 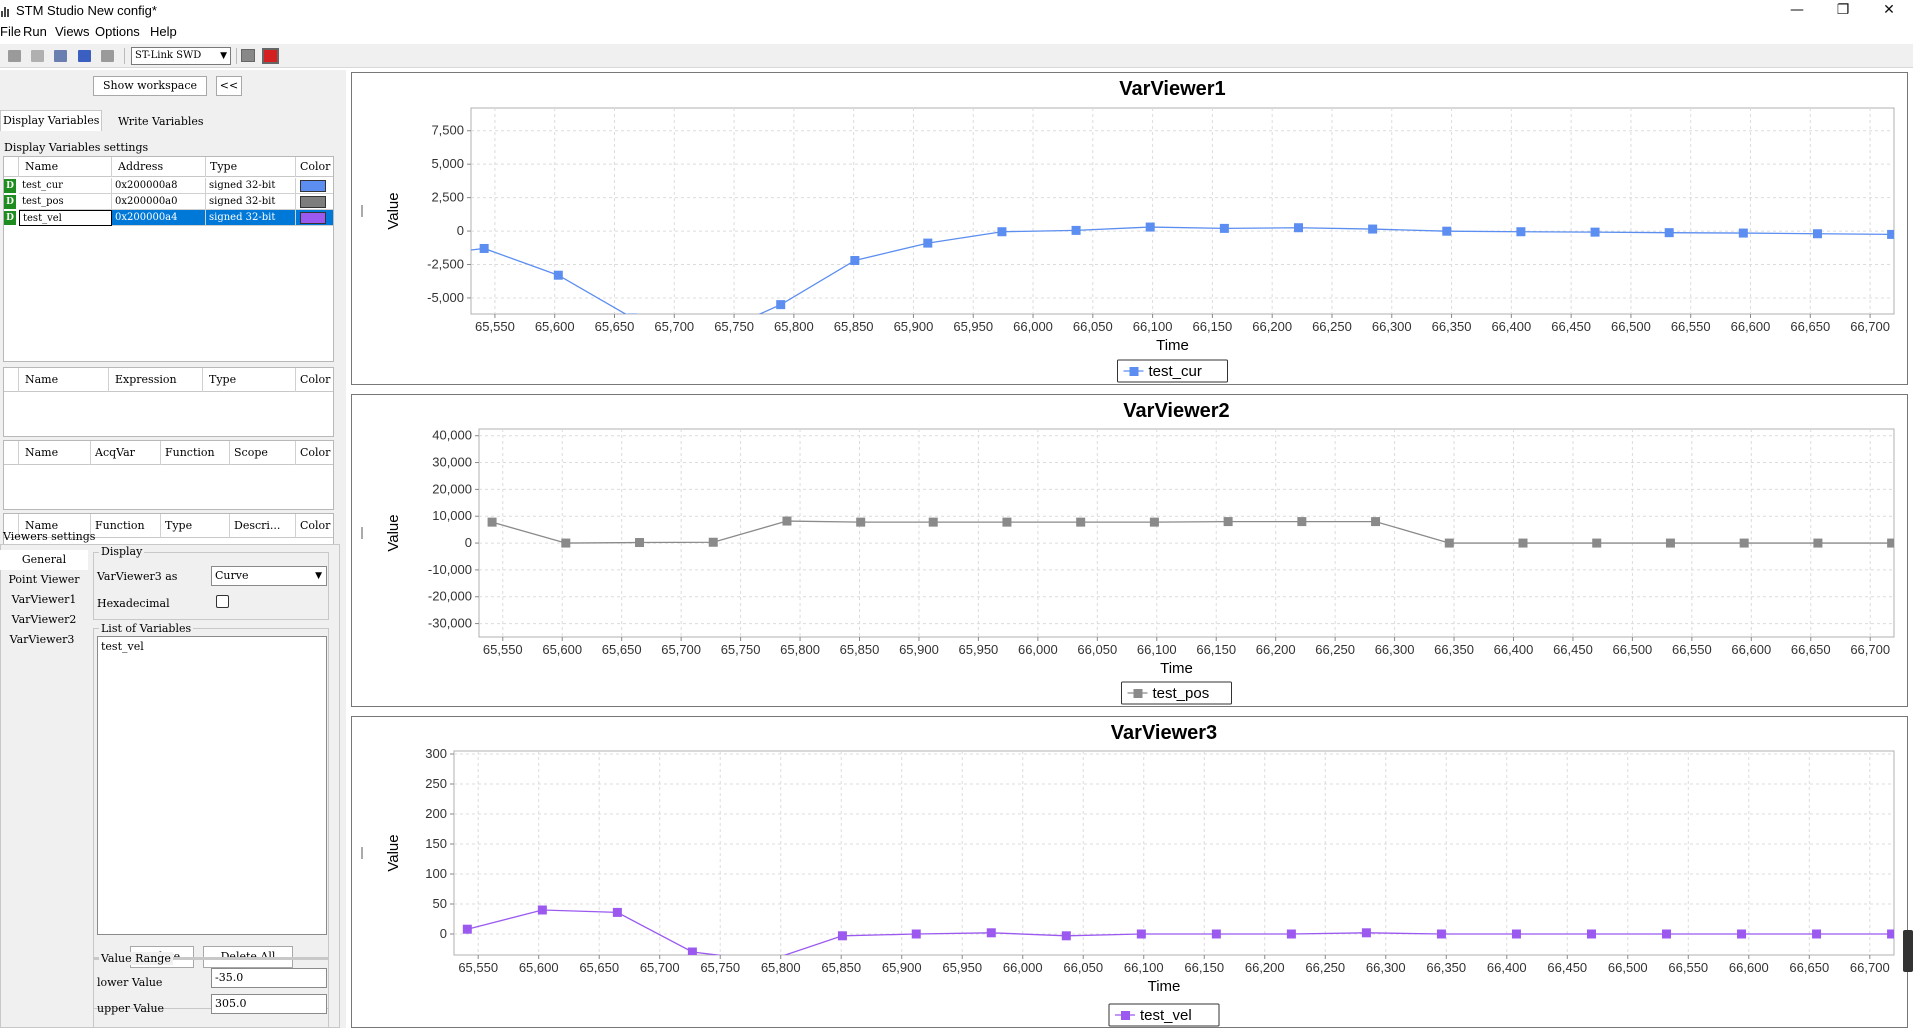 What do you see at coordinates (107, 56) in the screenshot?
I see `import-icon` at bounding box center [107, 56].